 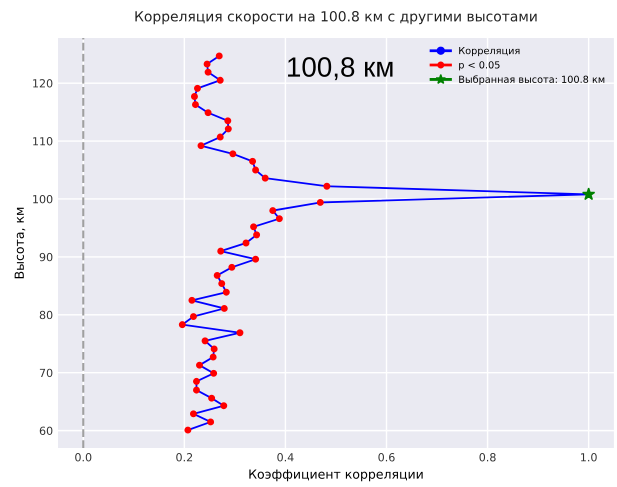 I want to click on x-tick-label: 0.0, so click(x=83, y=457).